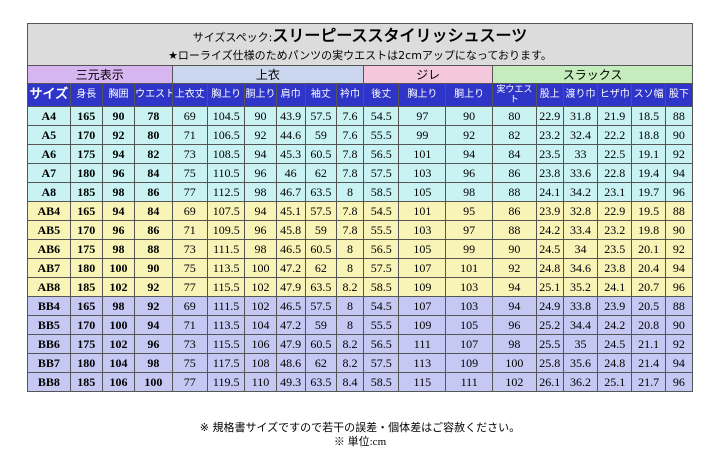 Image resolution: width=720 pixels, height=465 pixels. Describe the element at coordinates (422, 287) in the screenshot. I see `cell-vest-chest: 109` at that location.